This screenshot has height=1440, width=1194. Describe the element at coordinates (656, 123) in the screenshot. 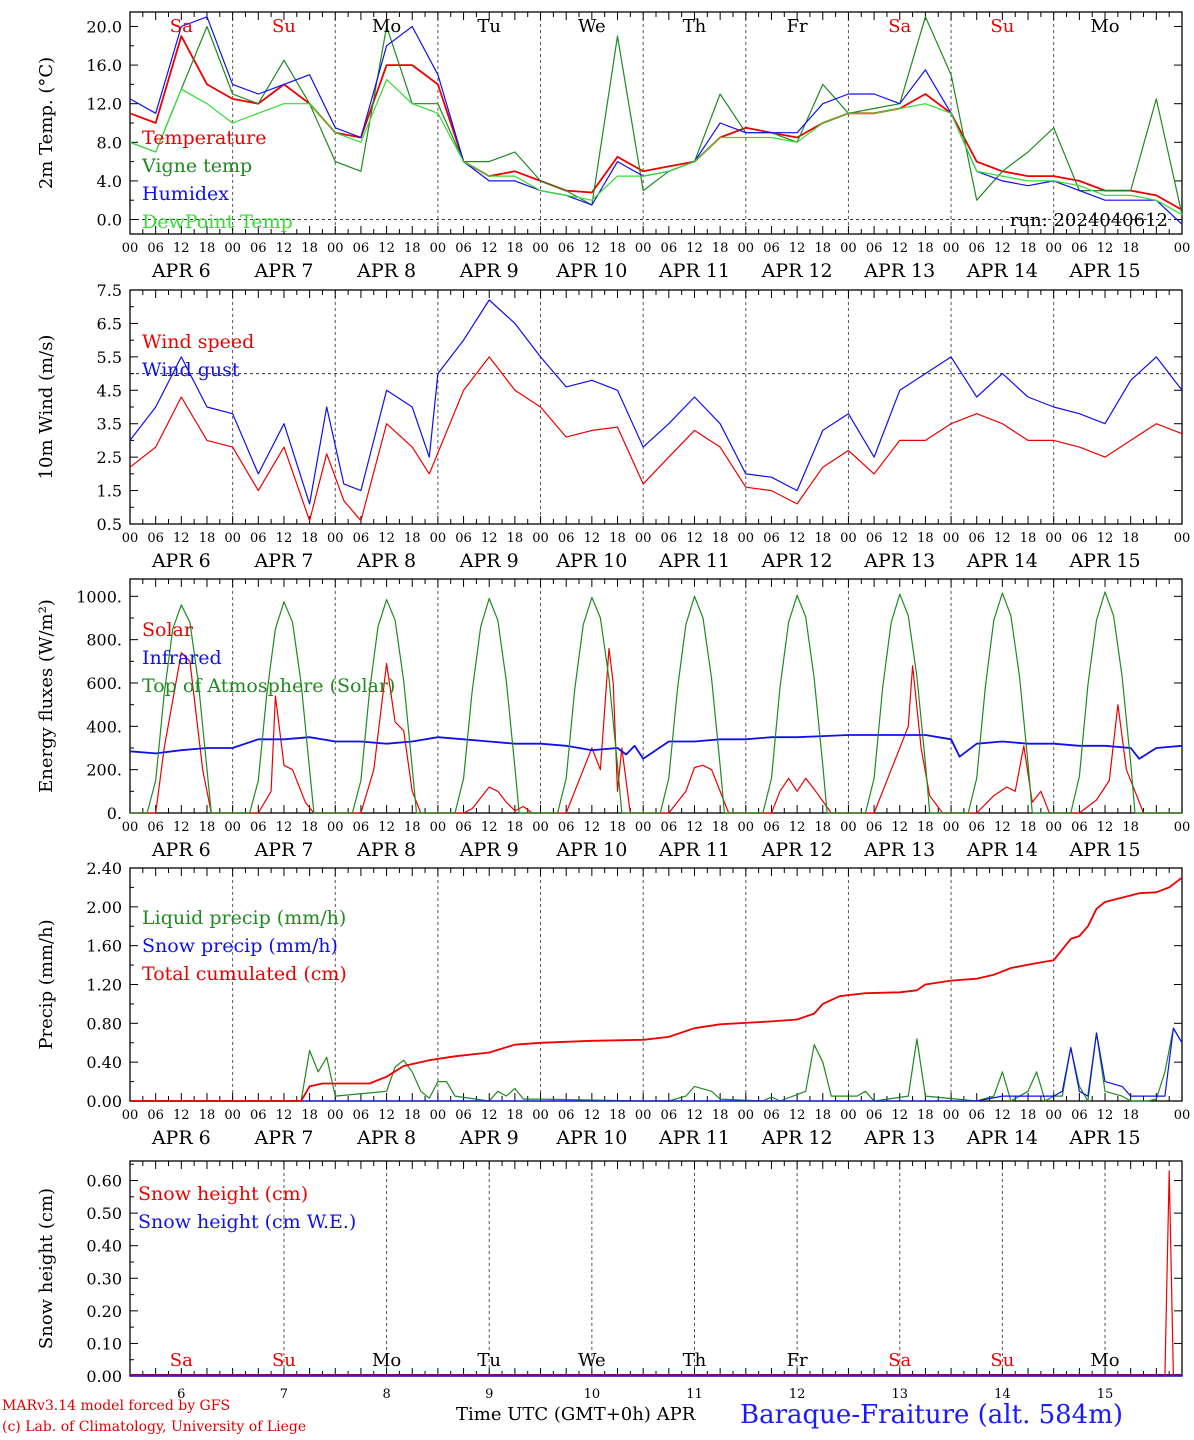

I see `temperature-series-line` at that location.